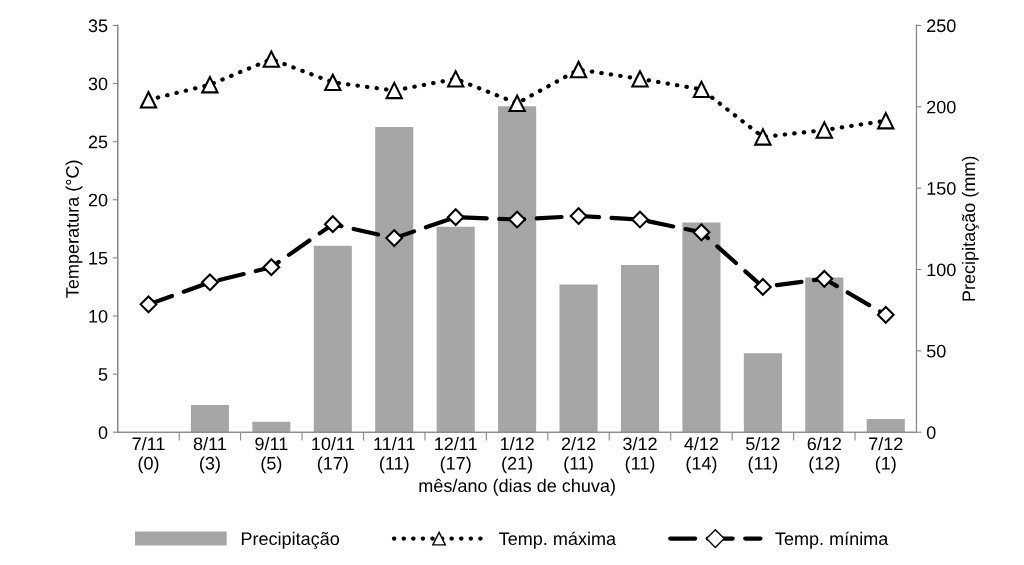  Describe the element at coordinates (941, 26) in the screenshot. I see `y2-tick-label: 250` at that location.